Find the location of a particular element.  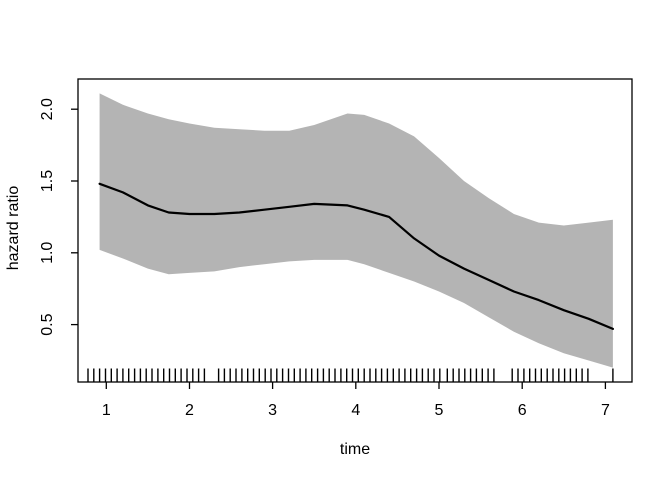

y-tick-label: 2.0 is located at coordinates (47, 109).